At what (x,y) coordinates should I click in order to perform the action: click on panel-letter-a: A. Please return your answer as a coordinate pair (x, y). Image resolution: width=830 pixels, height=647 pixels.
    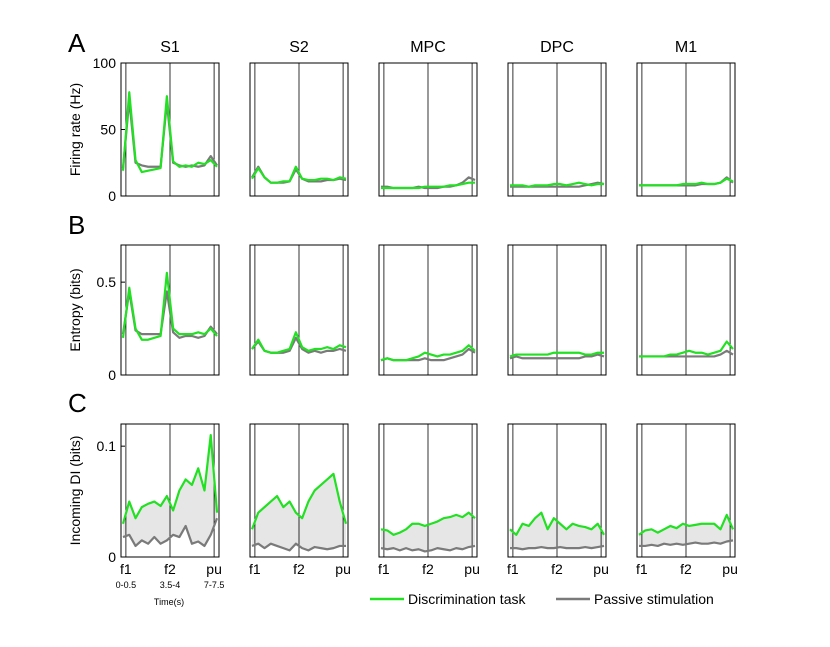
    Looking at the image, I should click on (77, 43).